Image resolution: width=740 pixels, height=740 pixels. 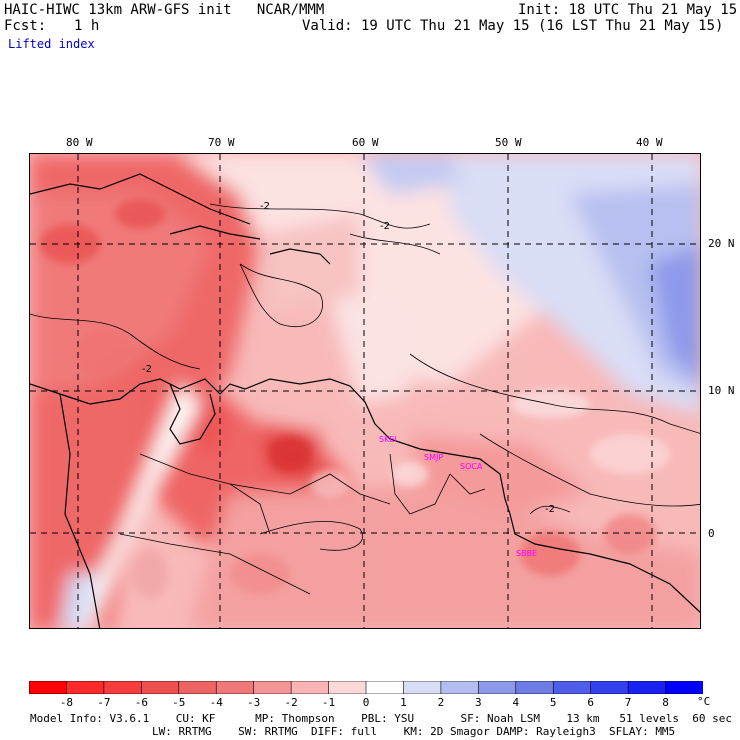 I want to click on colorbar-label: -4, so click(x=216, y=702).